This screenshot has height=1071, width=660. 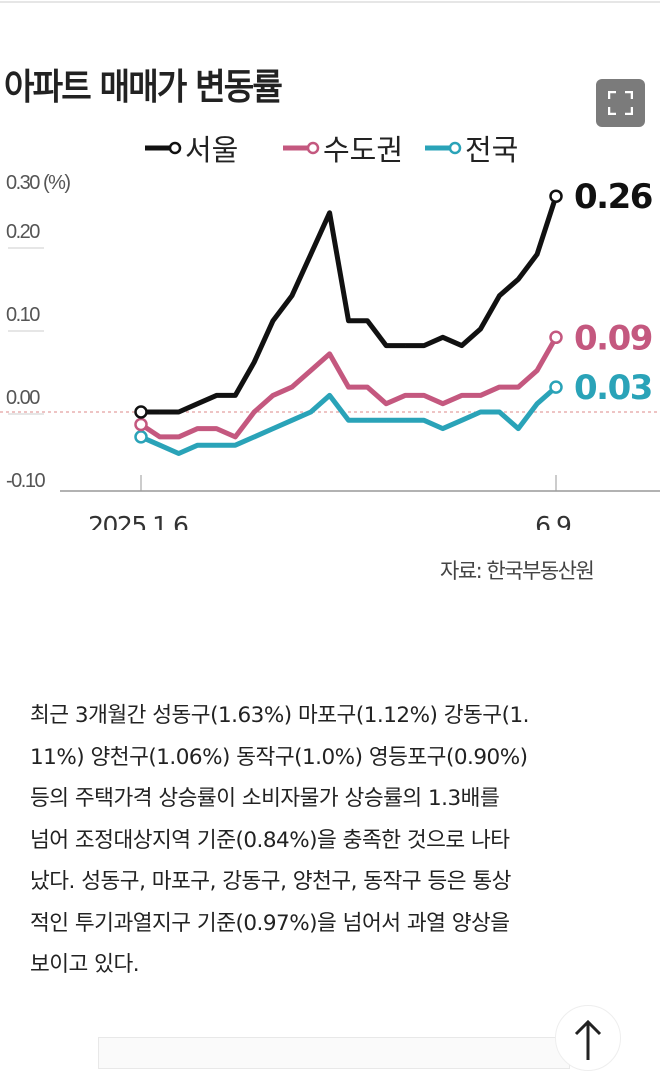 I want to click on end-value-label: 0.26, so click(x=613, y=197).